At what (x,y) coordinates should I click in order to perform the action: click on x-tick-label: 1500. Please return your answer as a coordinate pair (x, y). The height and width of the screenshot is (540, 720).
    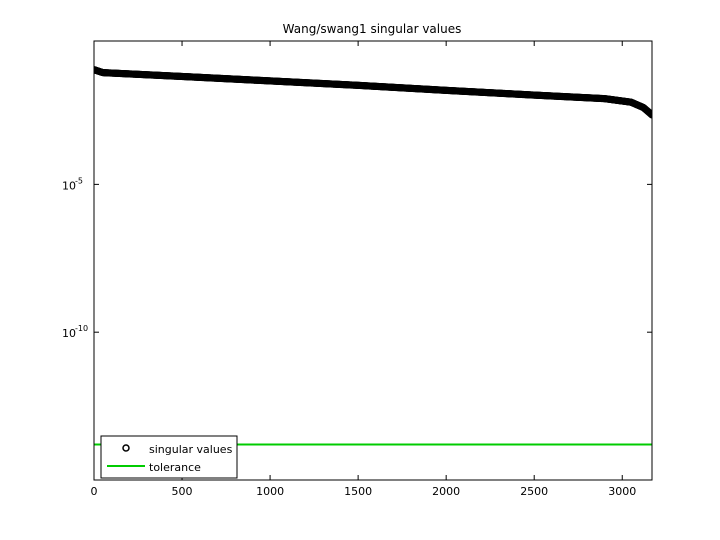
    Looking at the image, I should click on (358, 491).